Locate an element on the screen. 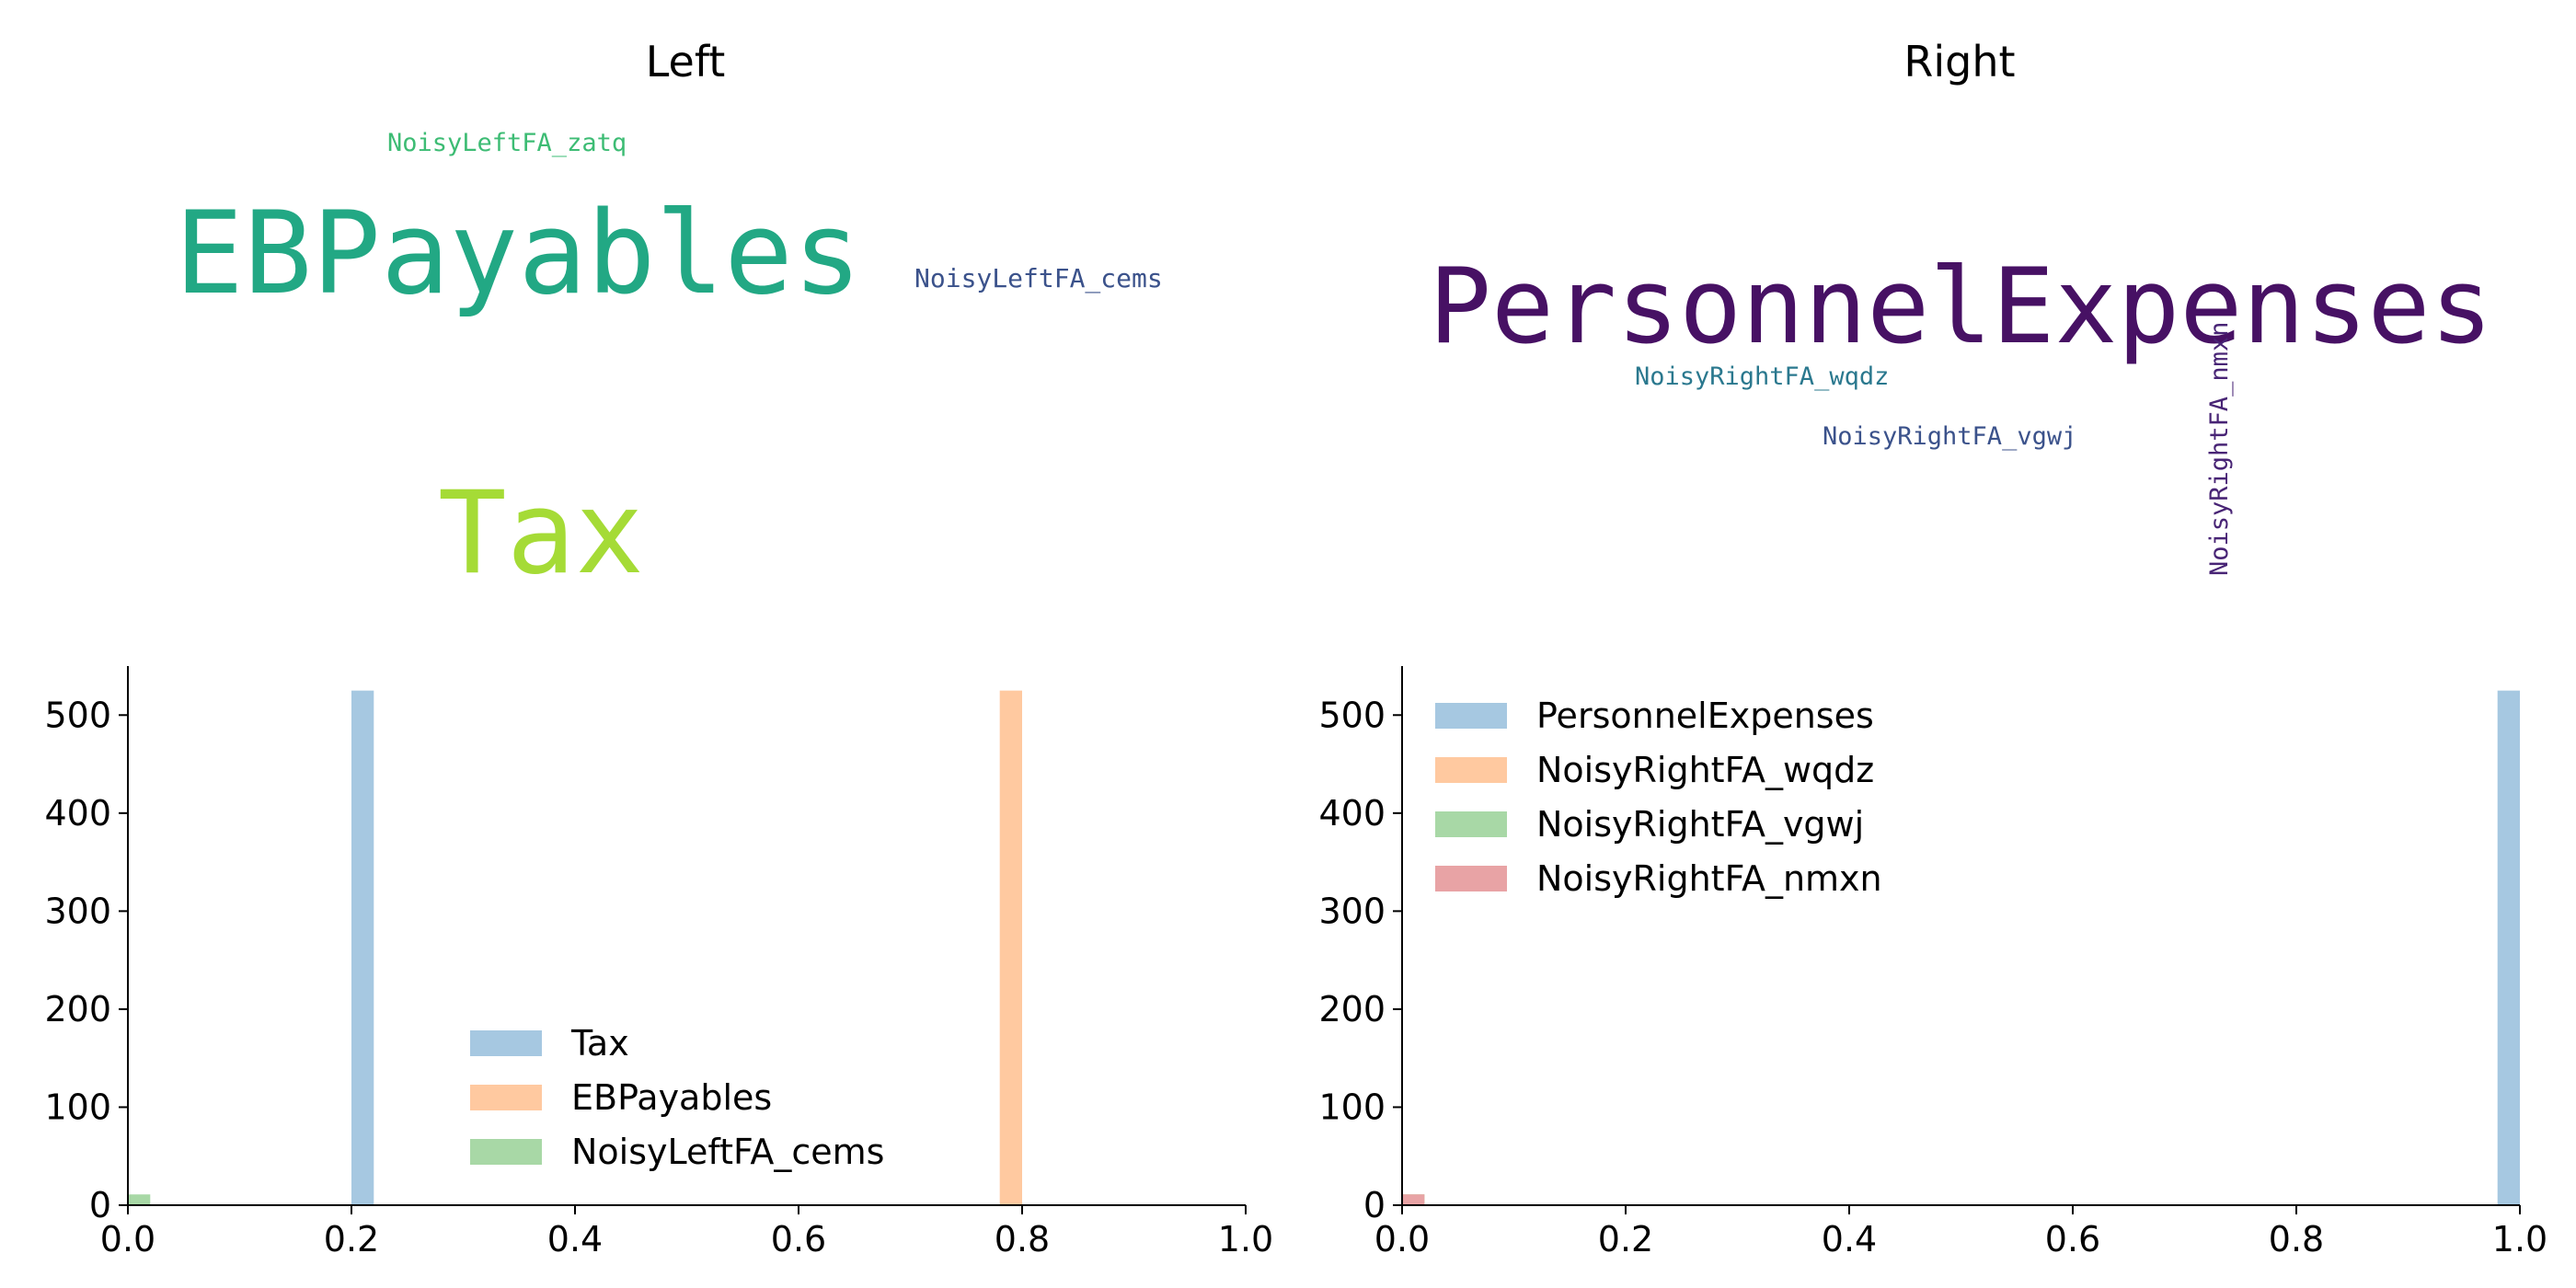 The width and height of the screenshot is (2576, 1288). left-hist-y-tick-label-4: 400 is located at coordinates (77, 813).